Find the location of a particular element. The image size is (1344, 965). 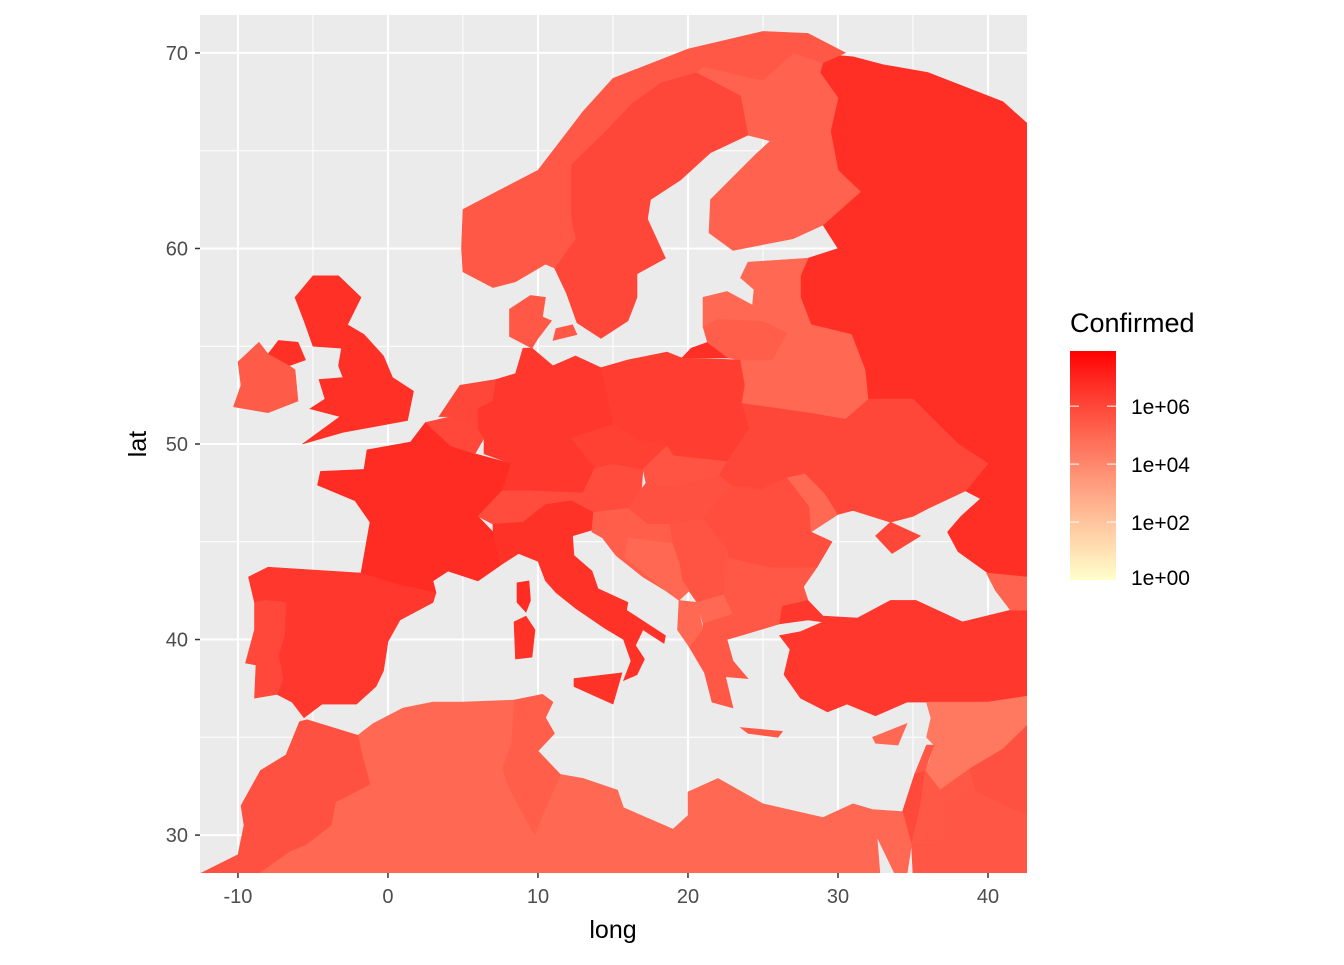

legend-label: 1e+02 is located at coordinates (1160, 523).